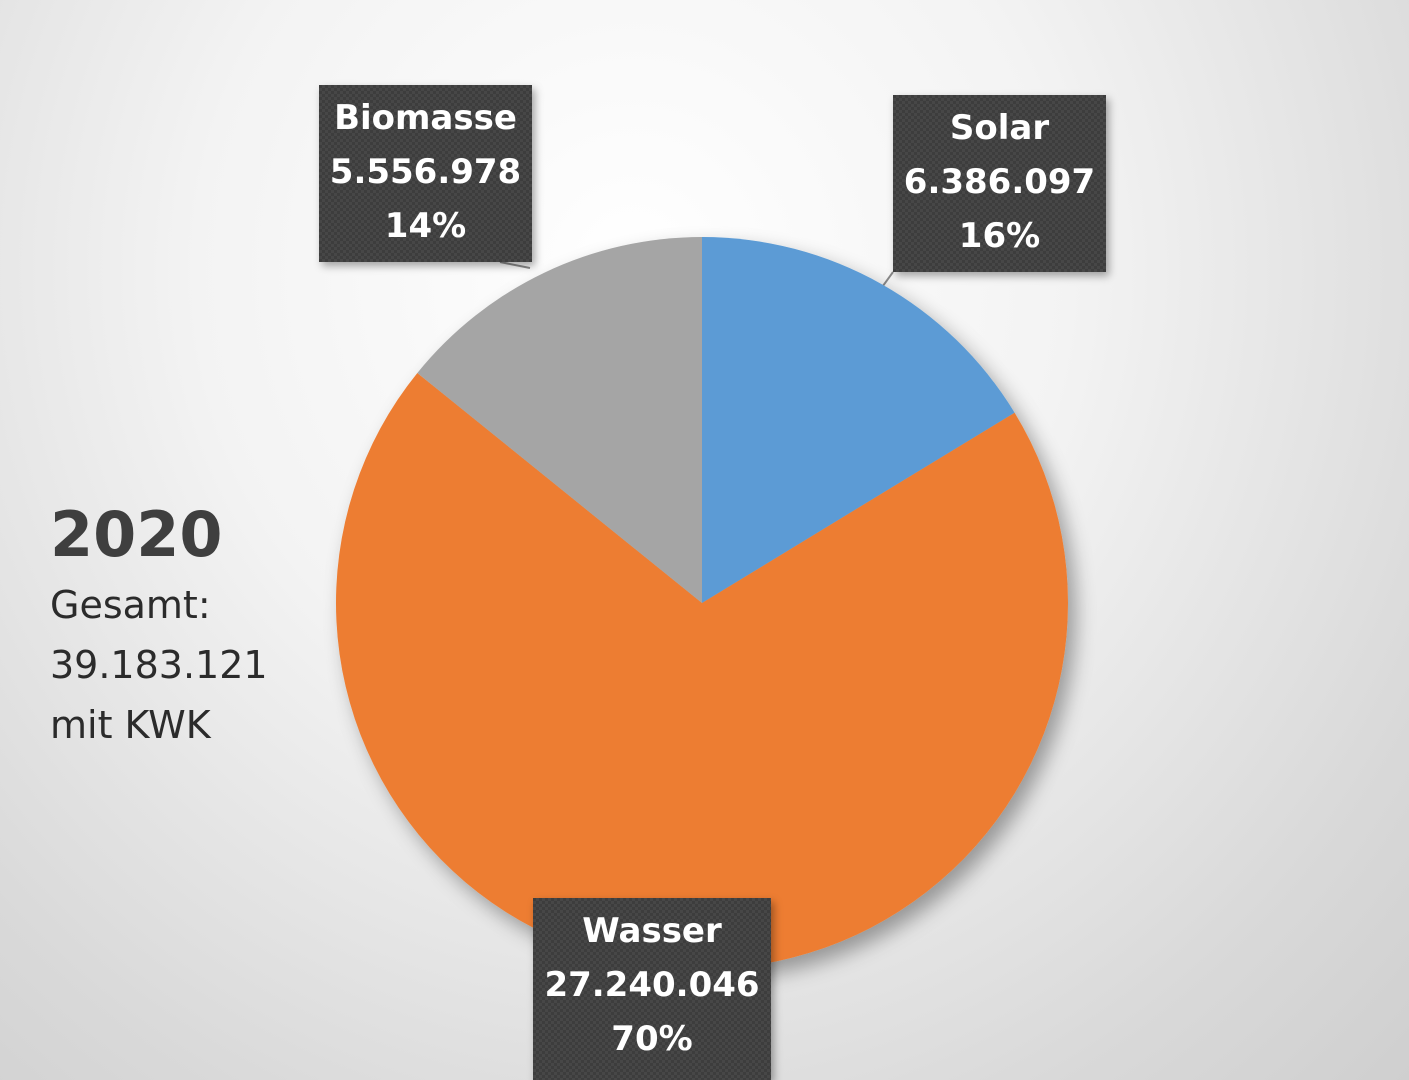 The width and height of the screenshot is (1409, 1080). Describe the element at coordinates (159, 665) in the screenshot. I see `annotation-total-value: 39.183.121` at that location.